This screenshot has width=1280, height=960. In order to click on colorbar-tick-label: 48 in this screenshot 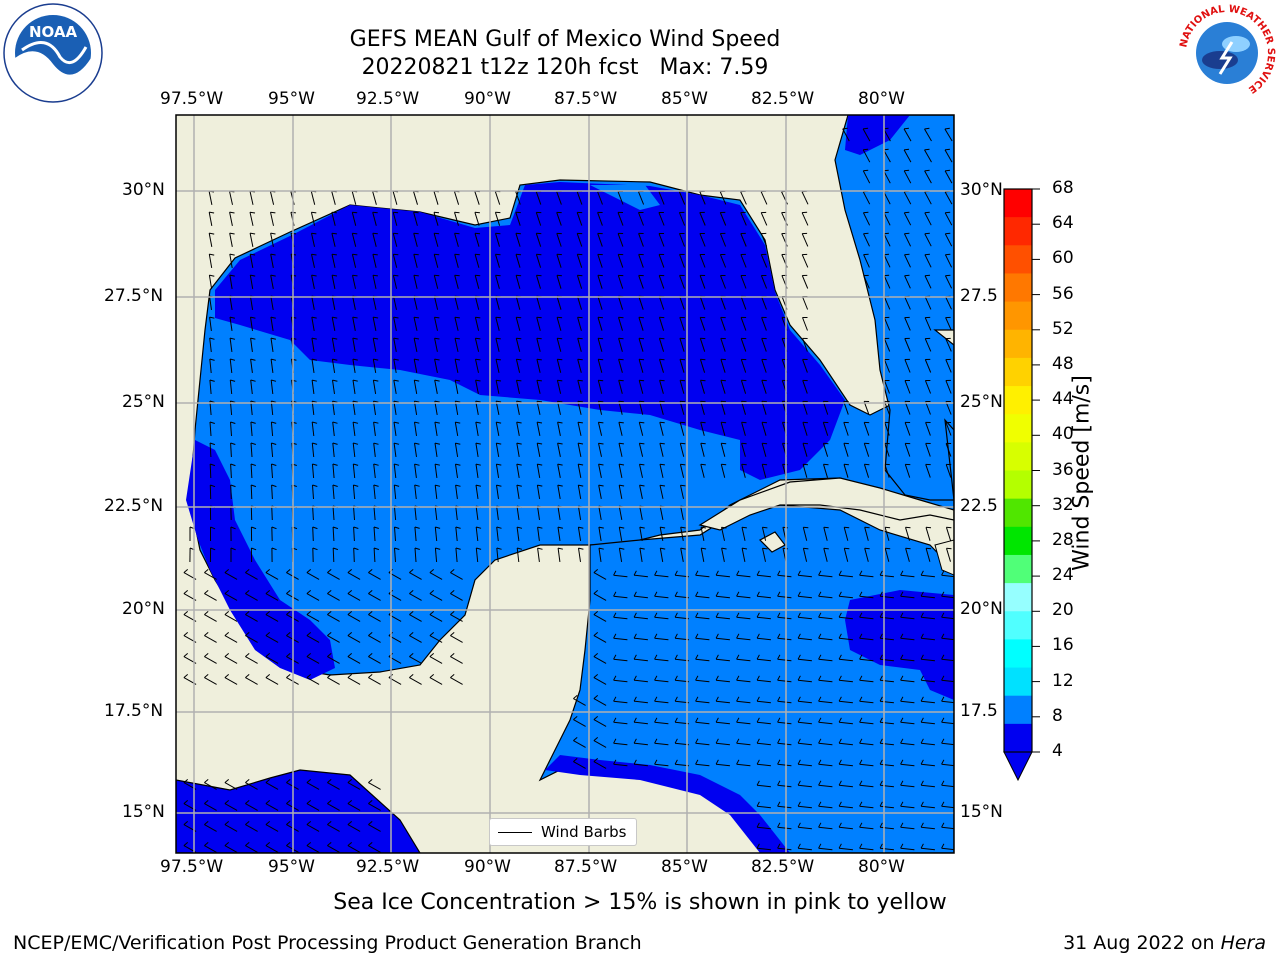, I will do `click(1063, 363)`.